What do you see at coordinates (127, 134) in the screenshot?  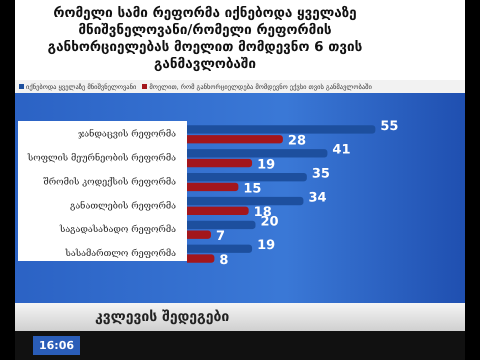 I see `y-tick-label: ჯანდაცვის რეფორმა` at bounding box center [127, 134].